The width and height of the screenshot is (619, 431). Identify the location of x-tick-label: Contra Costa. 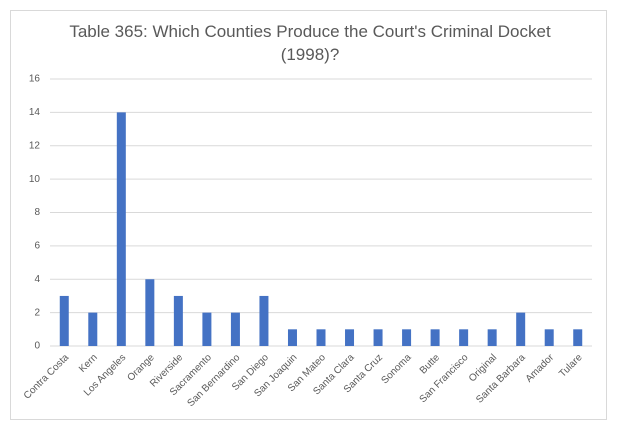
(47, 377).